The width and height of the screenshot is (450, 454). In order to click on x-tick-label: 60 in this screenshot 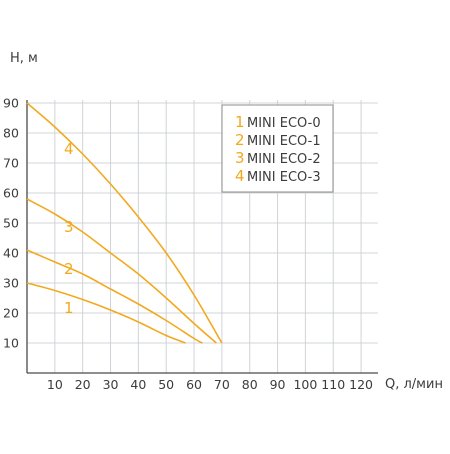, I will do `click(194, 384)`.